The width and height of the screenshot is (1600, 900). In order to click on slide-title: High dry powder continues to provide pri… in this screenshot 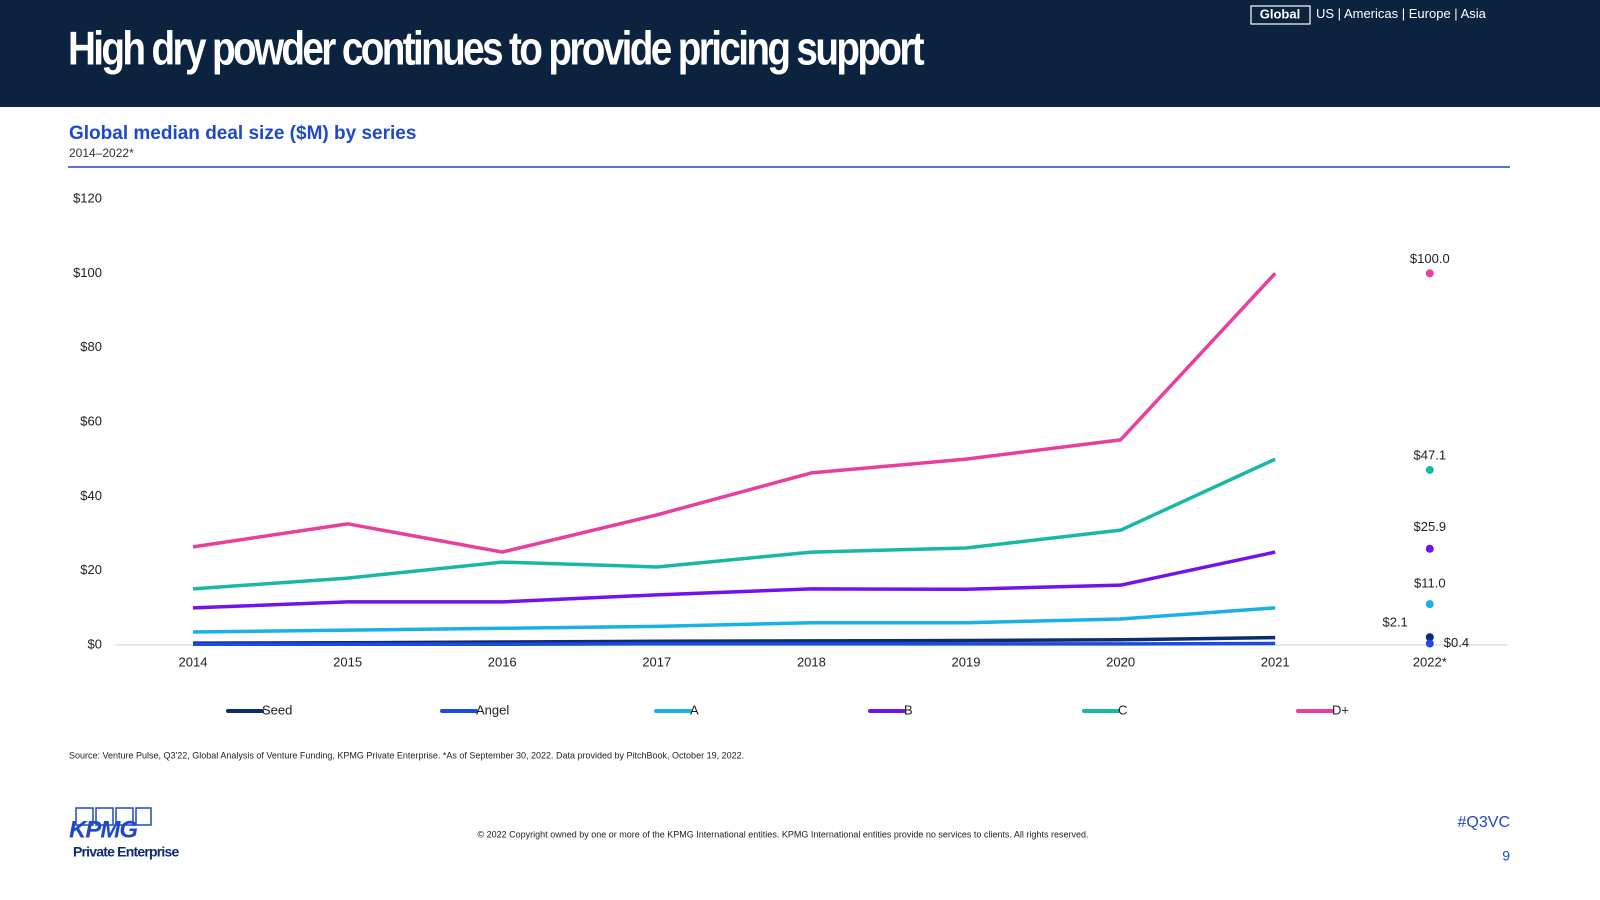, I will do `click(496, 47)`.